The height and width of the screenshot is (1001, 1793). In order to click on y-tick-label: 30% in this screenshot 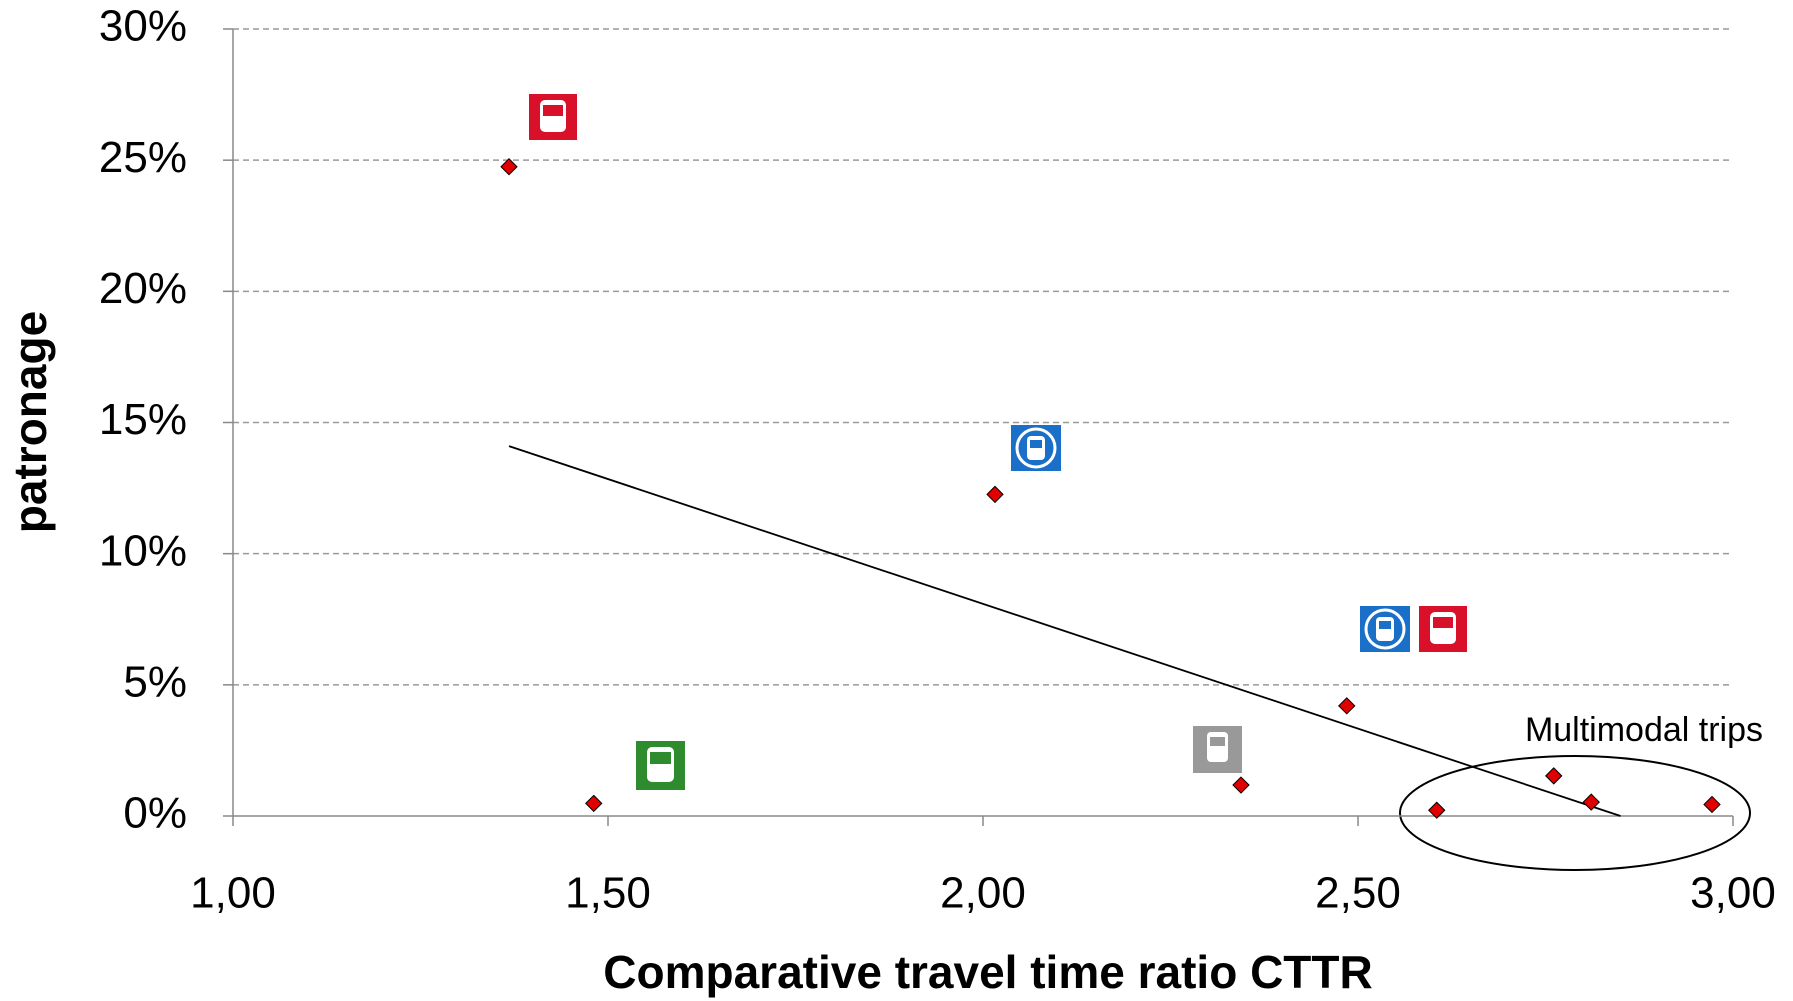, I will do `click(143, 26)`.